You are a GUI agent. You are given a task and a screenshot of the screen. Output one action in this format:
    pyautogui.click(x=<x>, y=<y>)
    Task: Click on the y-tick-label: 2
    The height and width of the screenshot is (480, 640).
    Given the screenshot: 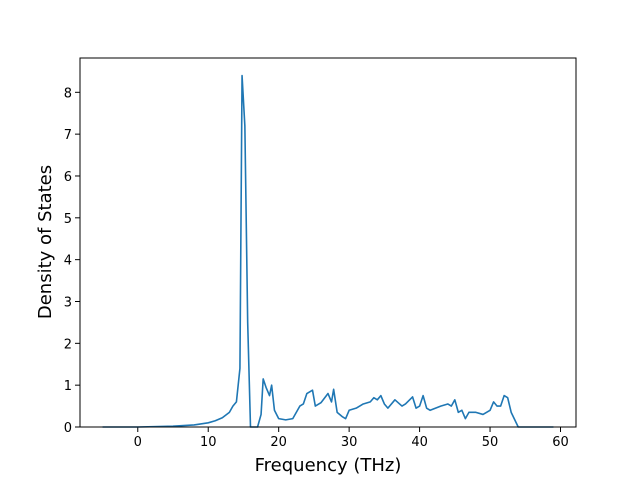 What is the action you would take?
    pyautogui.click(x=68, y=344)
    